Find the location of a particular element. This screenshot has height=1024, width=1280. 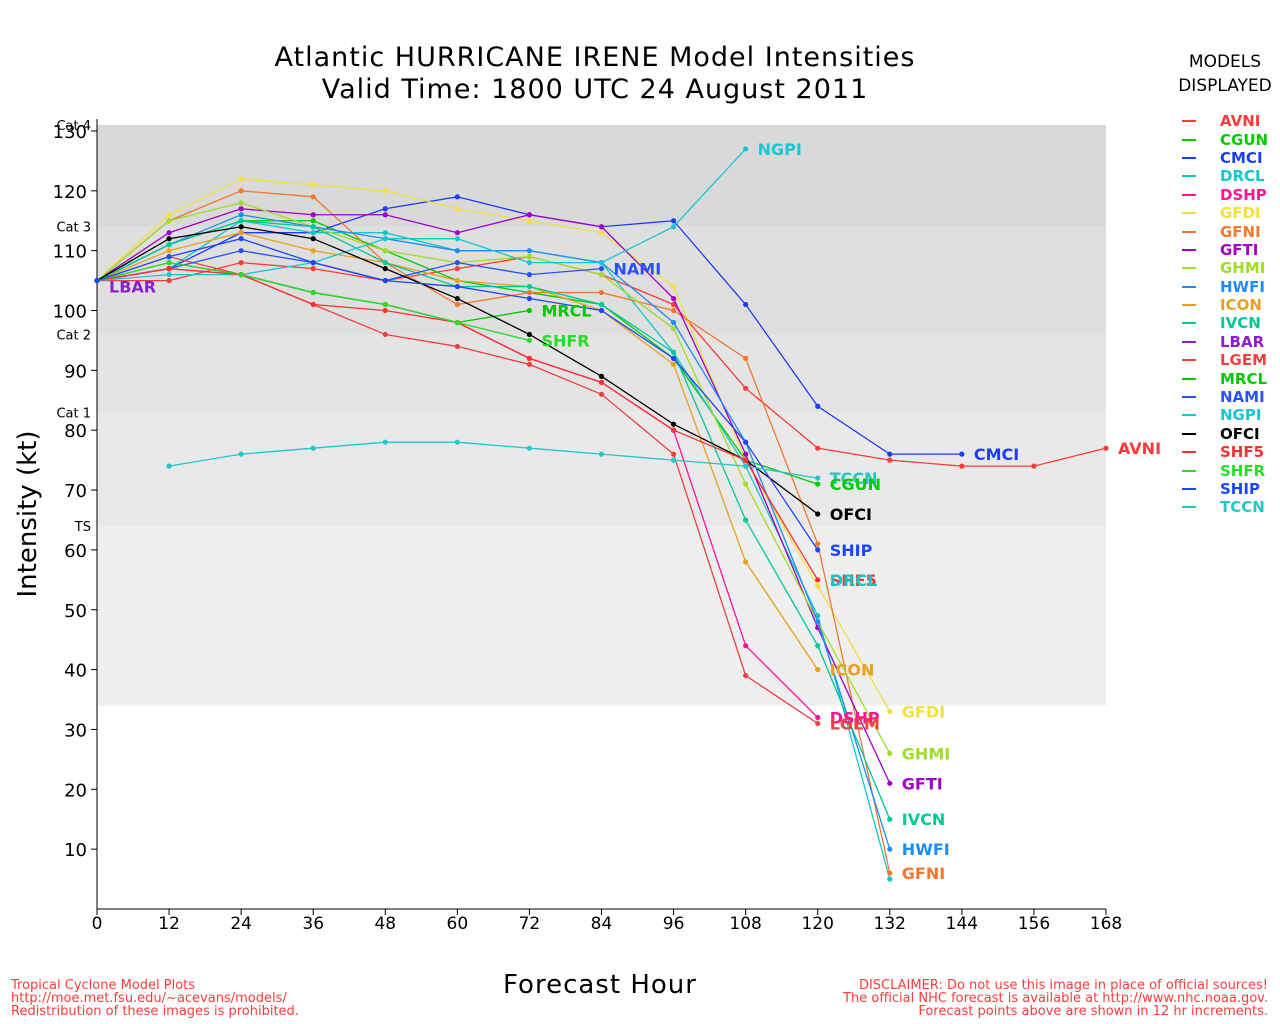

series-line is located at coordinates (421, 215).